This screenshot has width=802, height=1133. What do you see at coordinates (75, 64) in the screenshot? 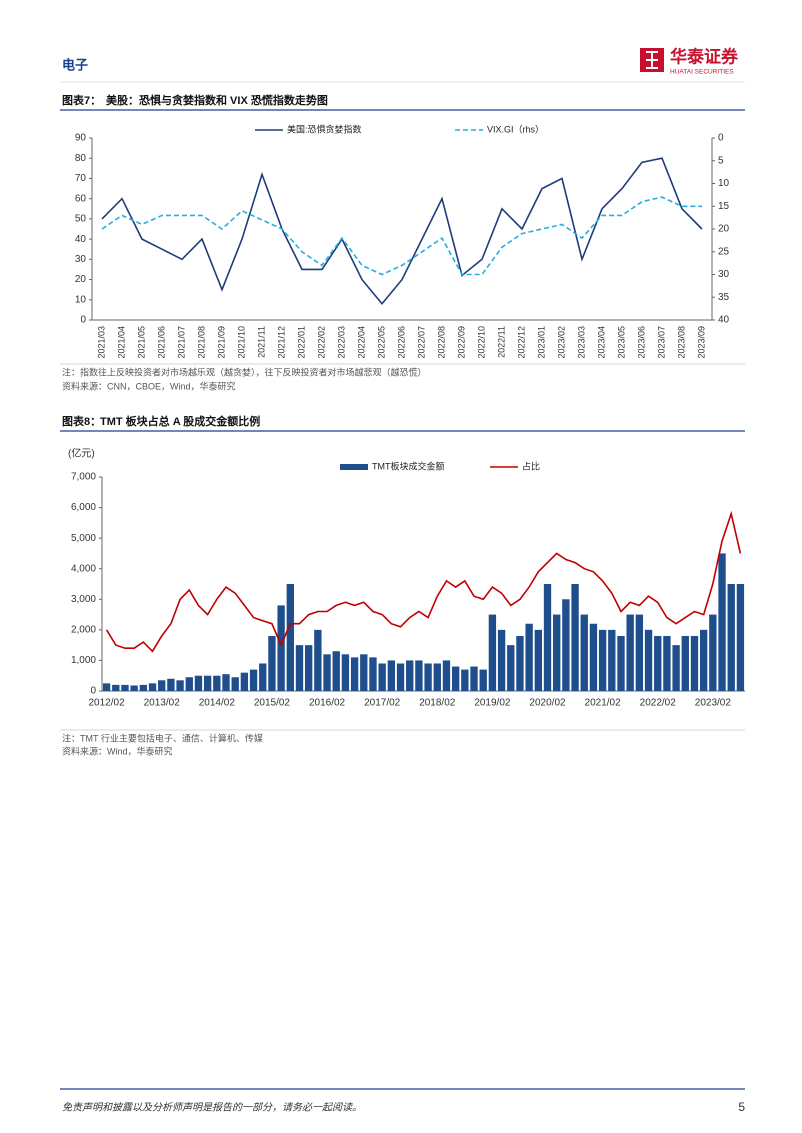
I see `section: 电子` at bounding box center [75, 64].